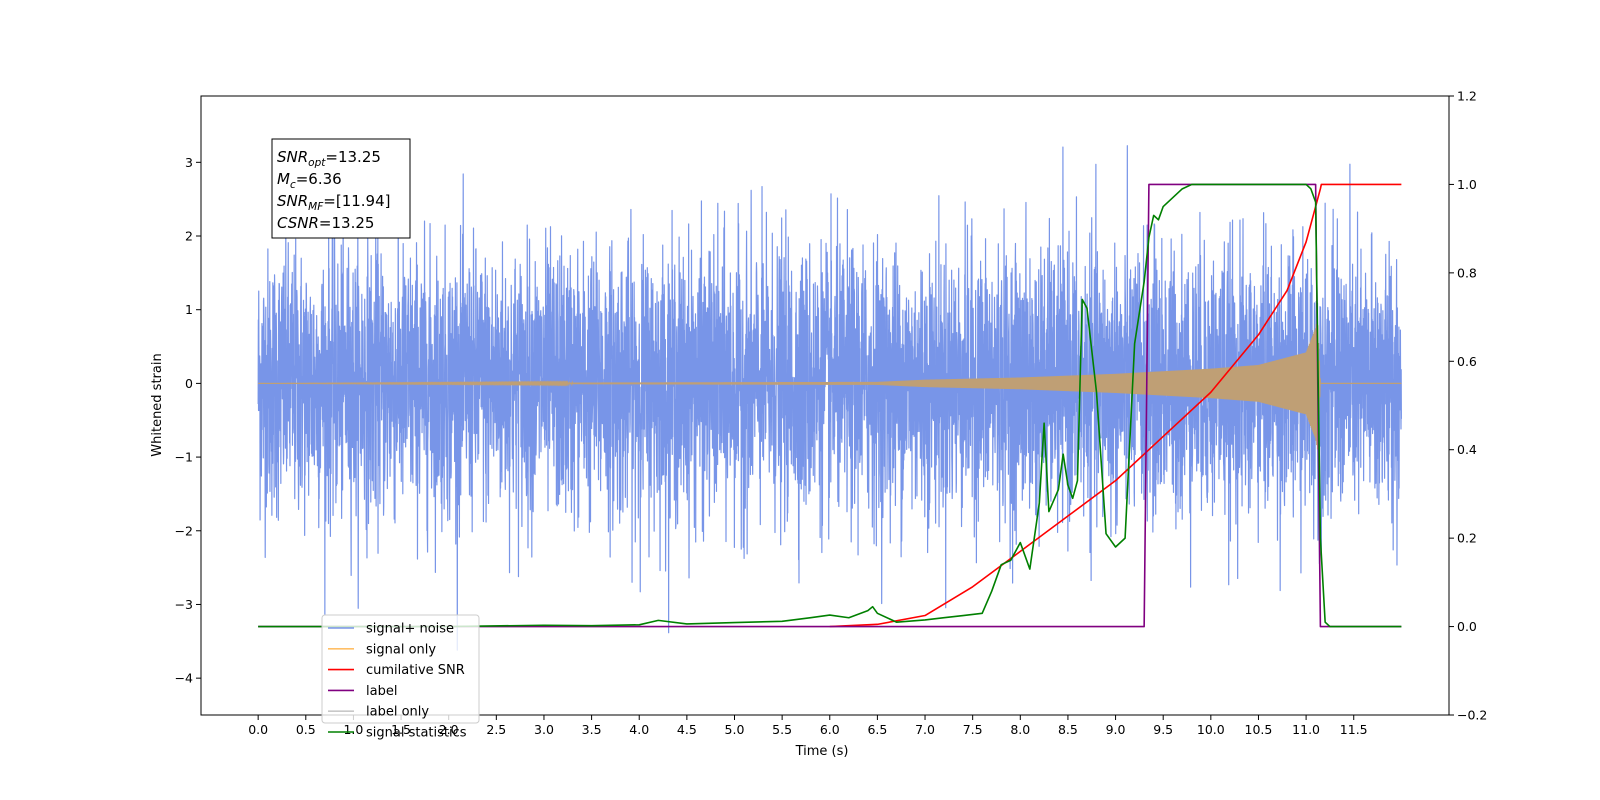  I want to click on y2-tick-label: 0.4, so click(1467, 449).